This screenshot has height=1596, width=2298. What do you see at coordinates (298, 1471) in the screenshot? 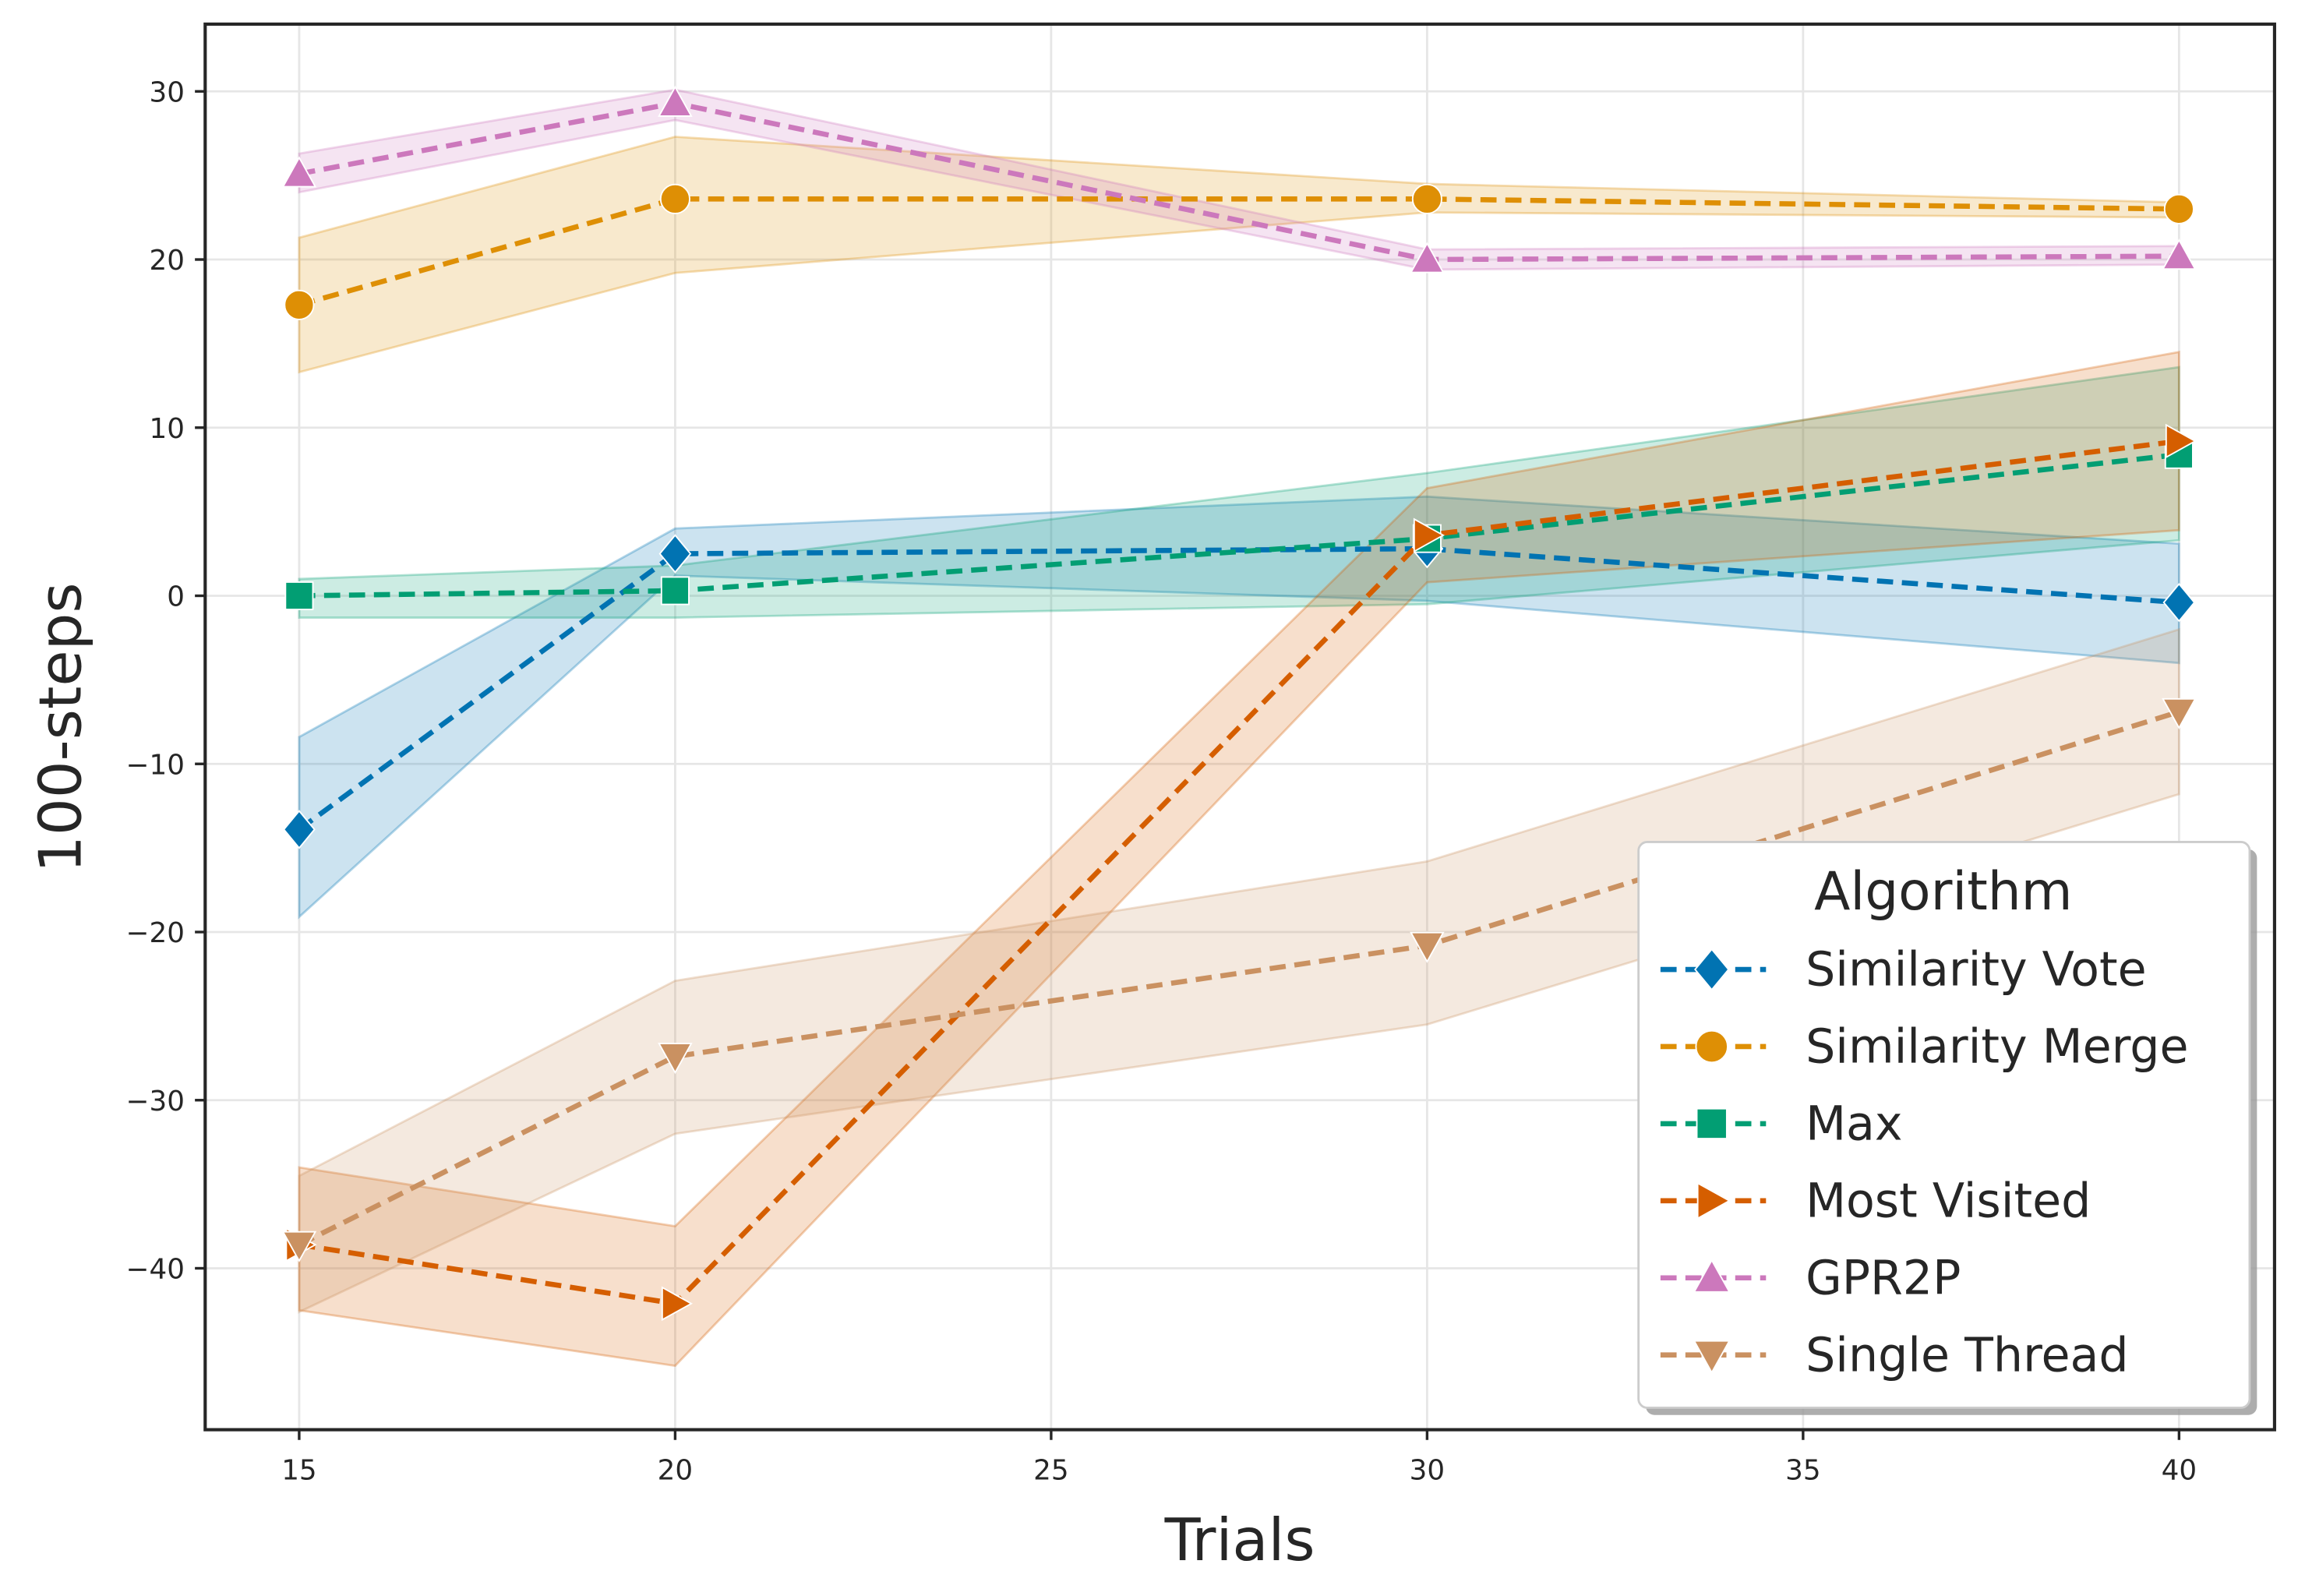
I see `x-tick-label: 15` at bounding box center [298, 1471].